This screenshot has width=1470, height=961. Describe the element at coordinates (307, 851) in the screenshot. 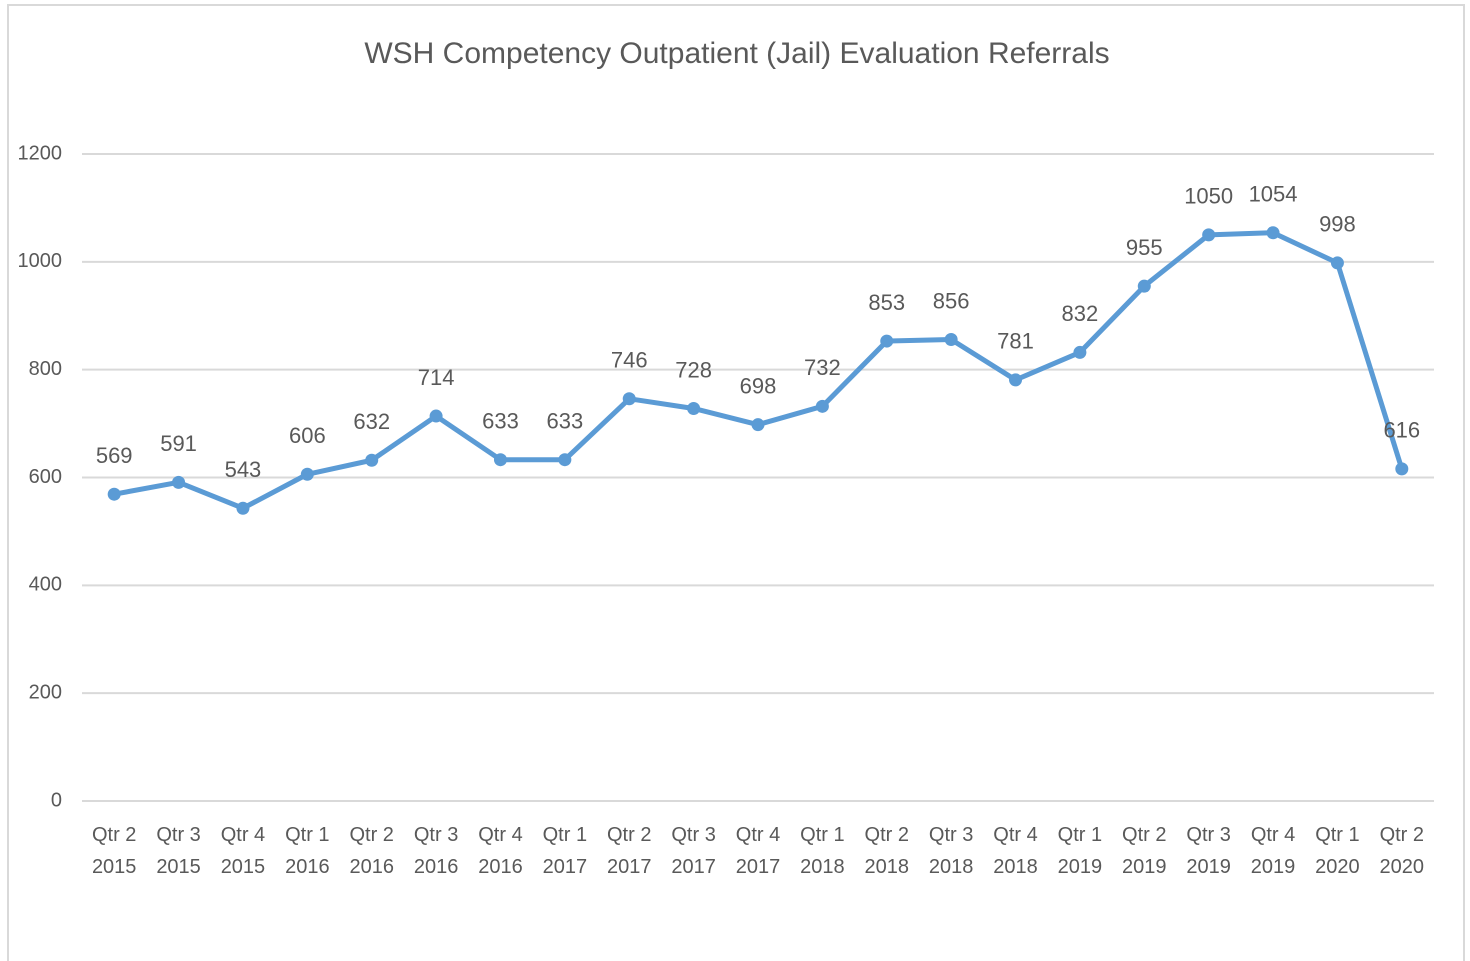

I see `x-tick-label: Qtr 1 2016` at that location.